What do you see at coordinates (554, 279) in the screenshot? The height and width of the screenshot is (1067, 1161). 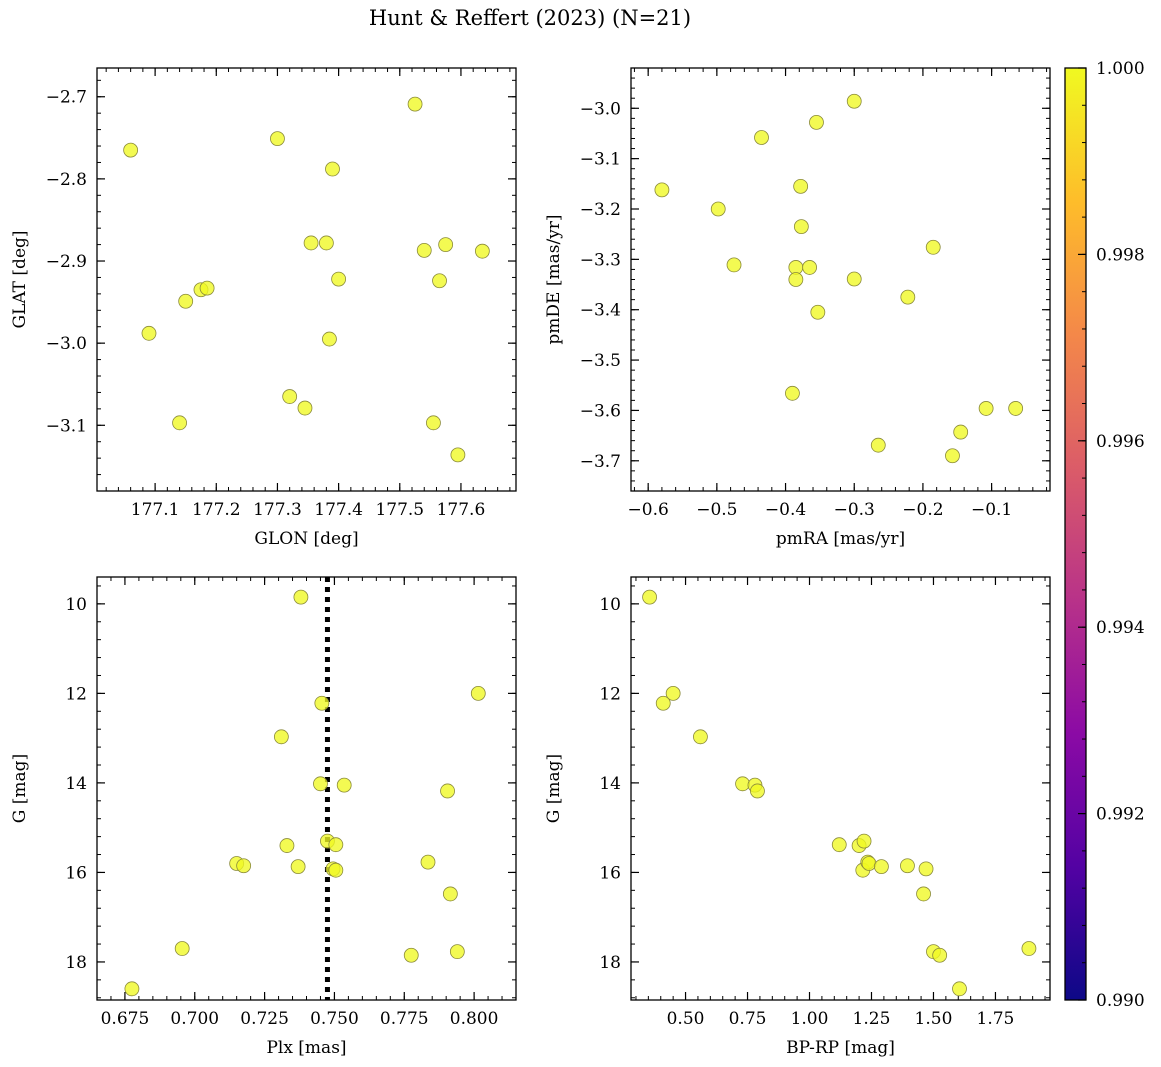 I see `y-axis-label: pmDE [mas/yr]` at bounding box center [554, 279].